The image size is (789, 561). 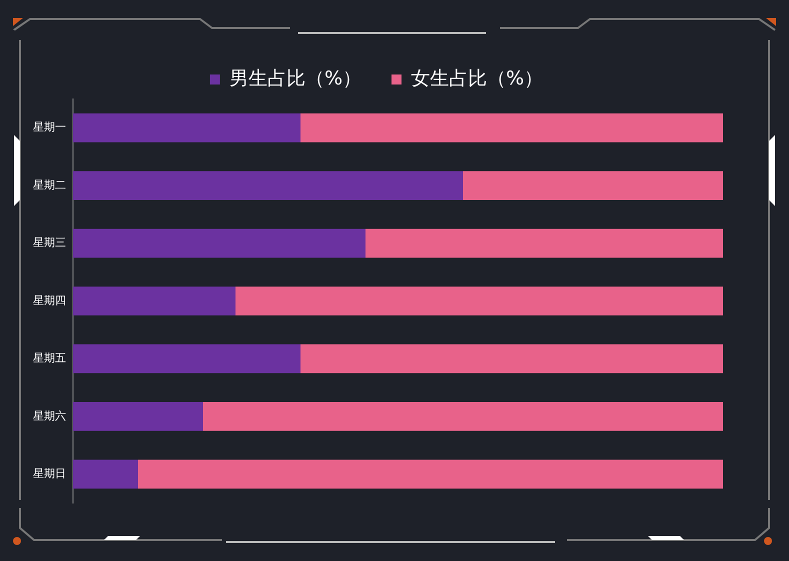 I want to click on legend-label: 男生占比（%）, so click(x=295, y=78).